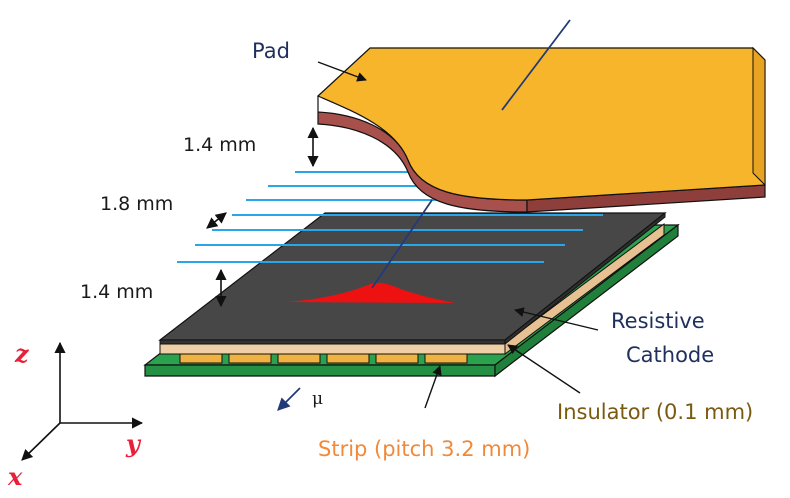 The image size is (790, 498). What do you see at coordinates (536, 65) in the screenshot?
I see `muon-track-upper` at bounding box center [536, 65].